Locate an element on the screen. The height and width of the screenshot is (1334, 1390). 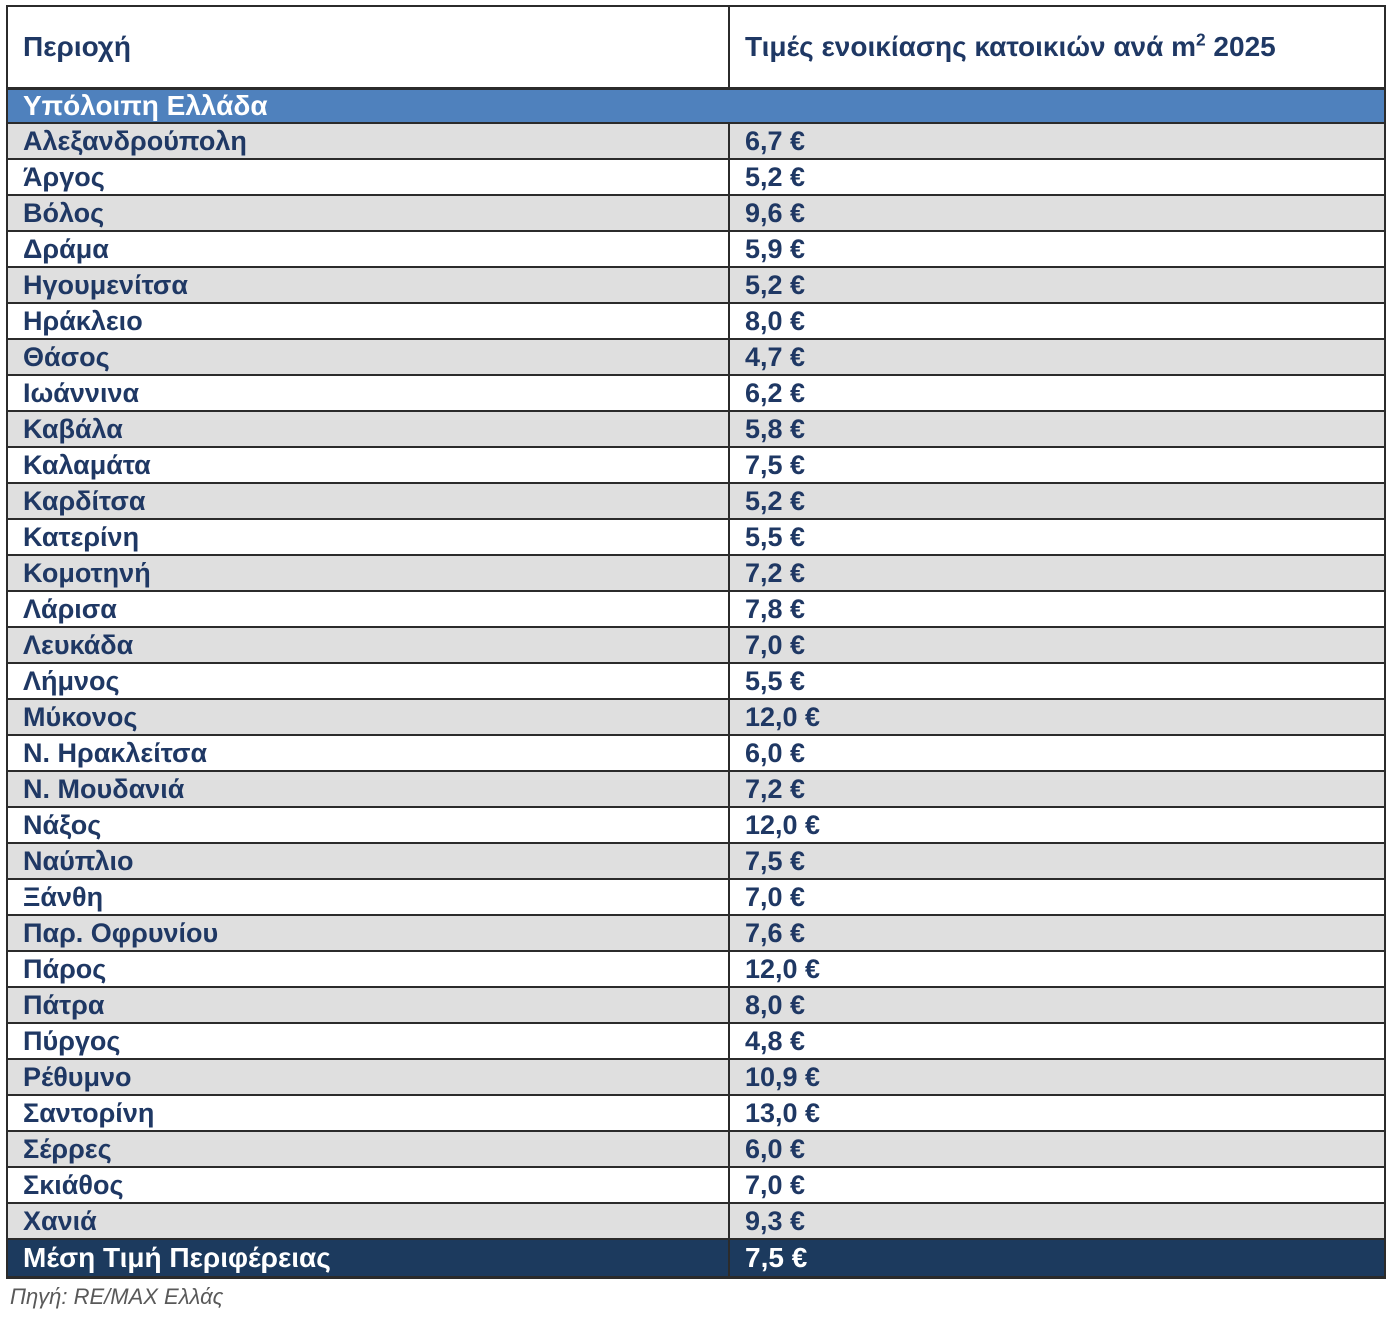
region-cell: Μύκονος is located at coordinates (368, 717).